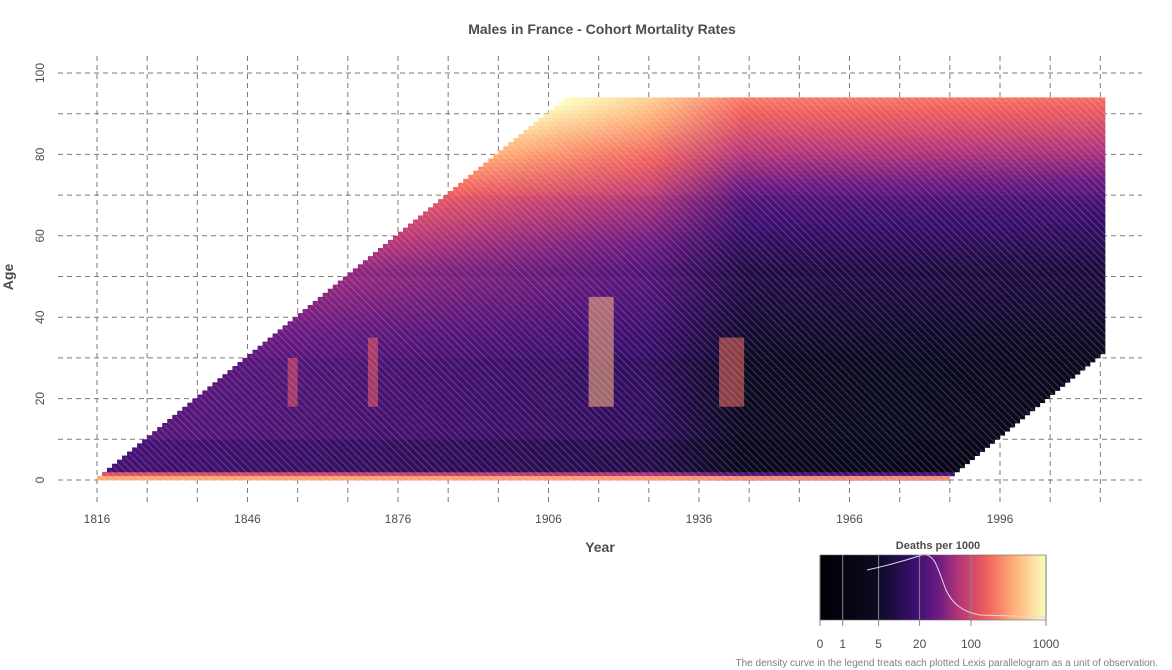 Image resolution: width=1172 pixels, height=670 pixels. Describe the element at coordinates (40, 73) in the screenshot. I see `y-tick-label: 100` at that location.